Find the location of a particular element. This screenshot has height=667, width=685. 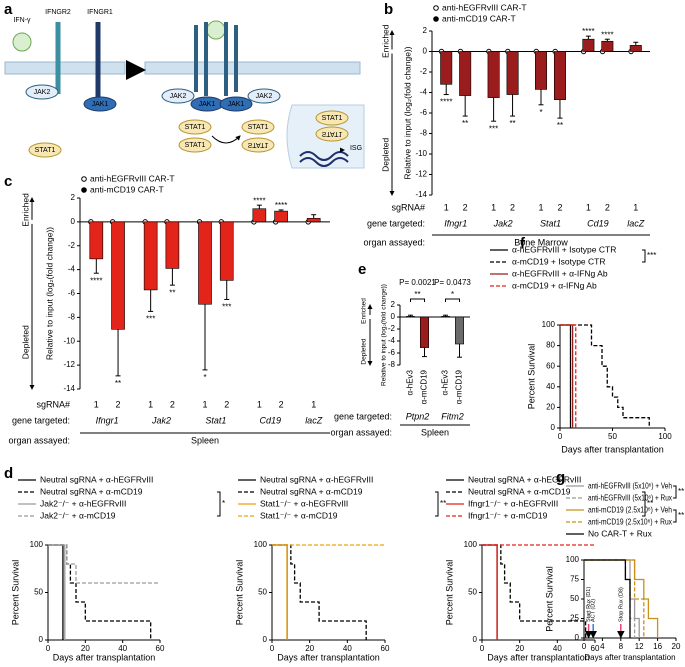

y-tick-label: 20 is located at coordinates (550, 407).